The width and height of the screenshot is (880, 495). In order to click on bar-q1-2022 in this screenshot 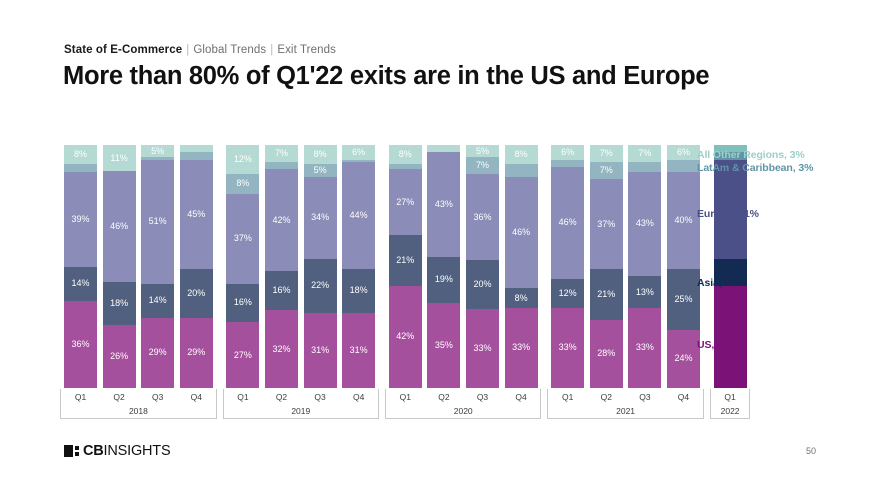, I will do `click(730, 266)`.